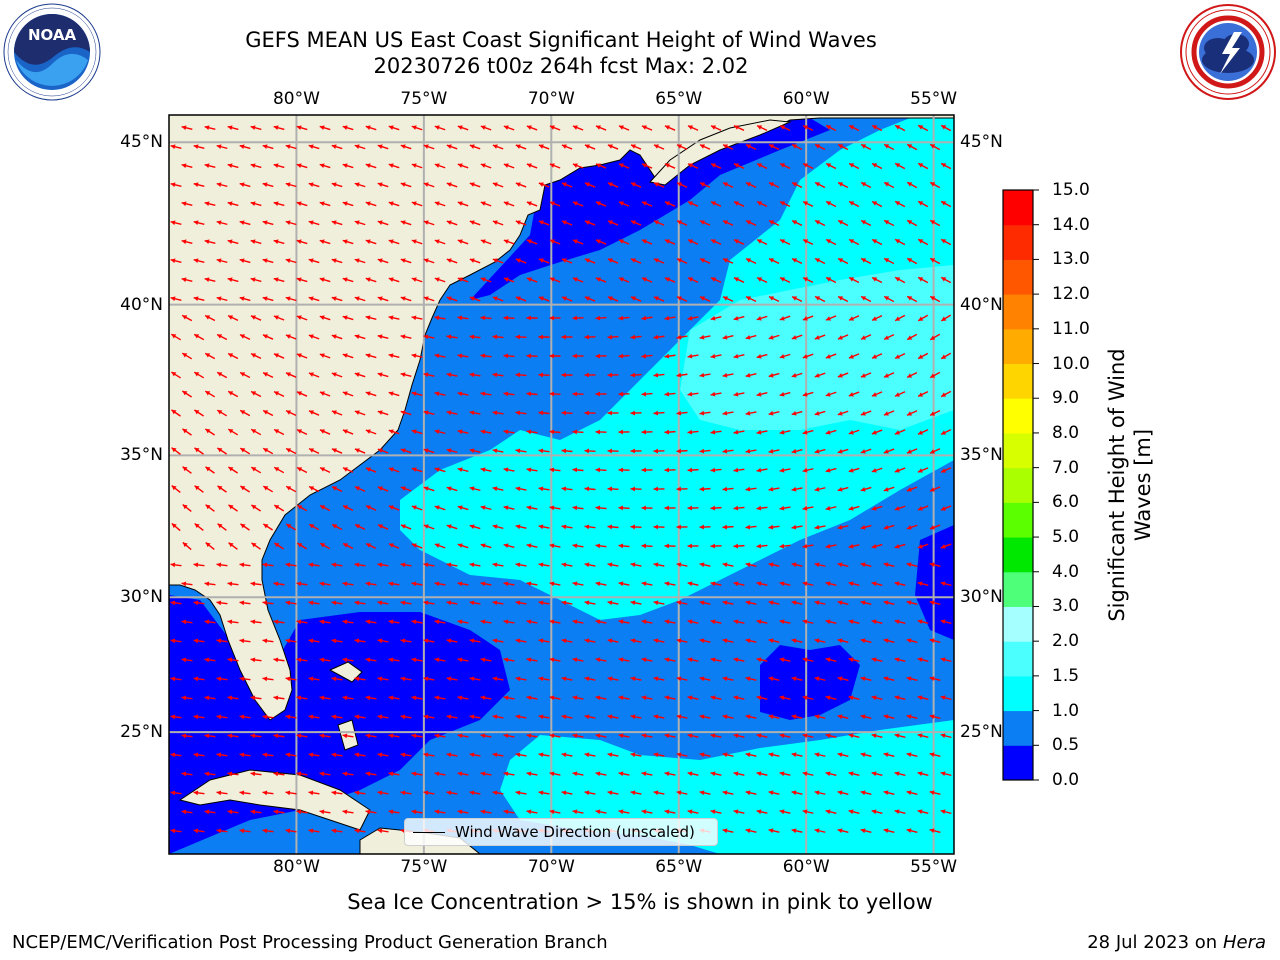 This screenshot has height=960, width=1280. Describe the element at coordinates (424, 99) in the screenshot. I see `lon-label-top: 75°W` at that location.